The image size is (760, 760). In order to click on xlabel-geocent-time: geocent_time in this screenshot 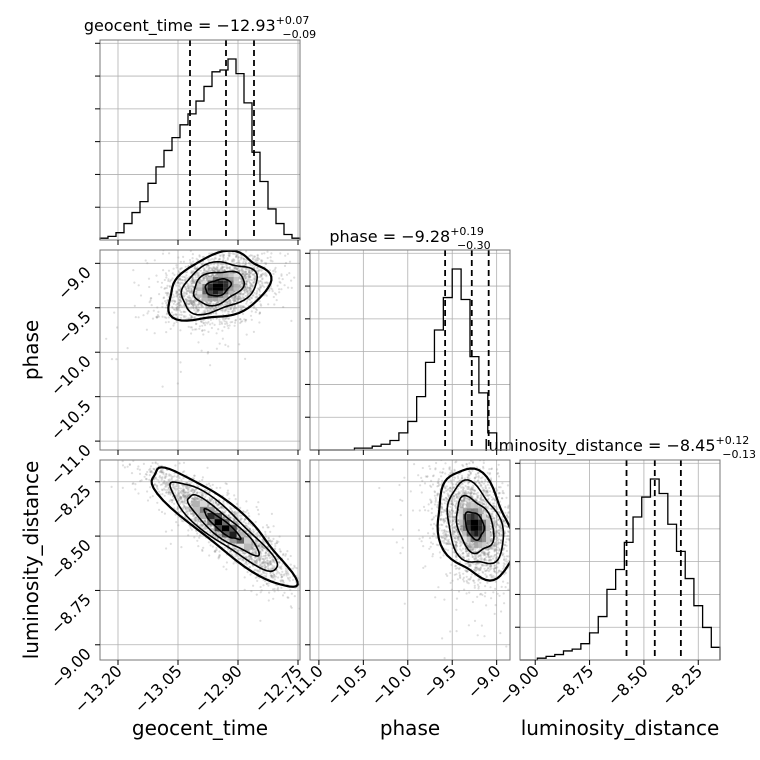, I will do `click(200, 728)`.